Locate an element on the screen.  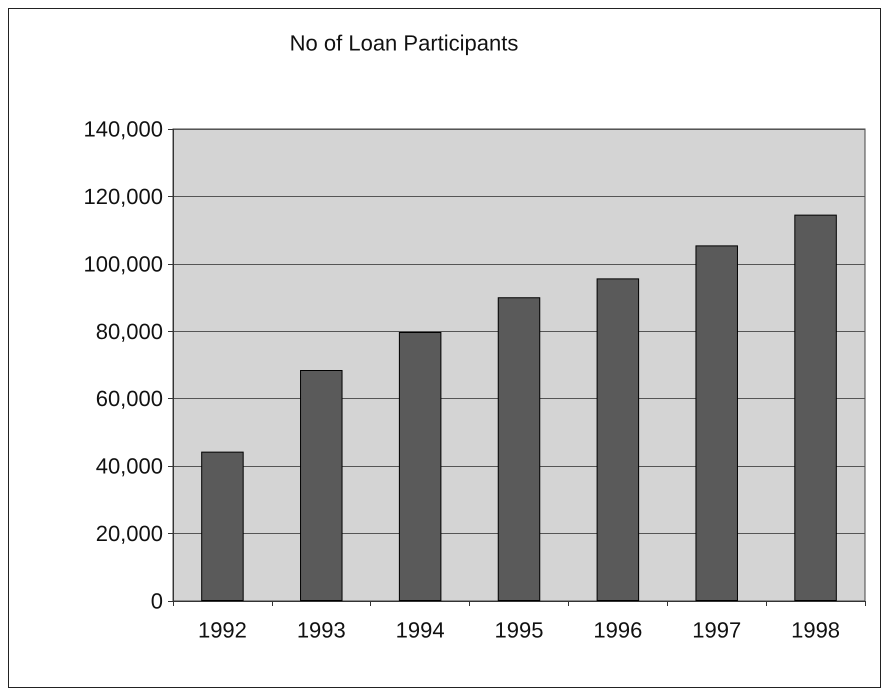
chart-title: No of Loan Participants is located at coordinates (404, 43).